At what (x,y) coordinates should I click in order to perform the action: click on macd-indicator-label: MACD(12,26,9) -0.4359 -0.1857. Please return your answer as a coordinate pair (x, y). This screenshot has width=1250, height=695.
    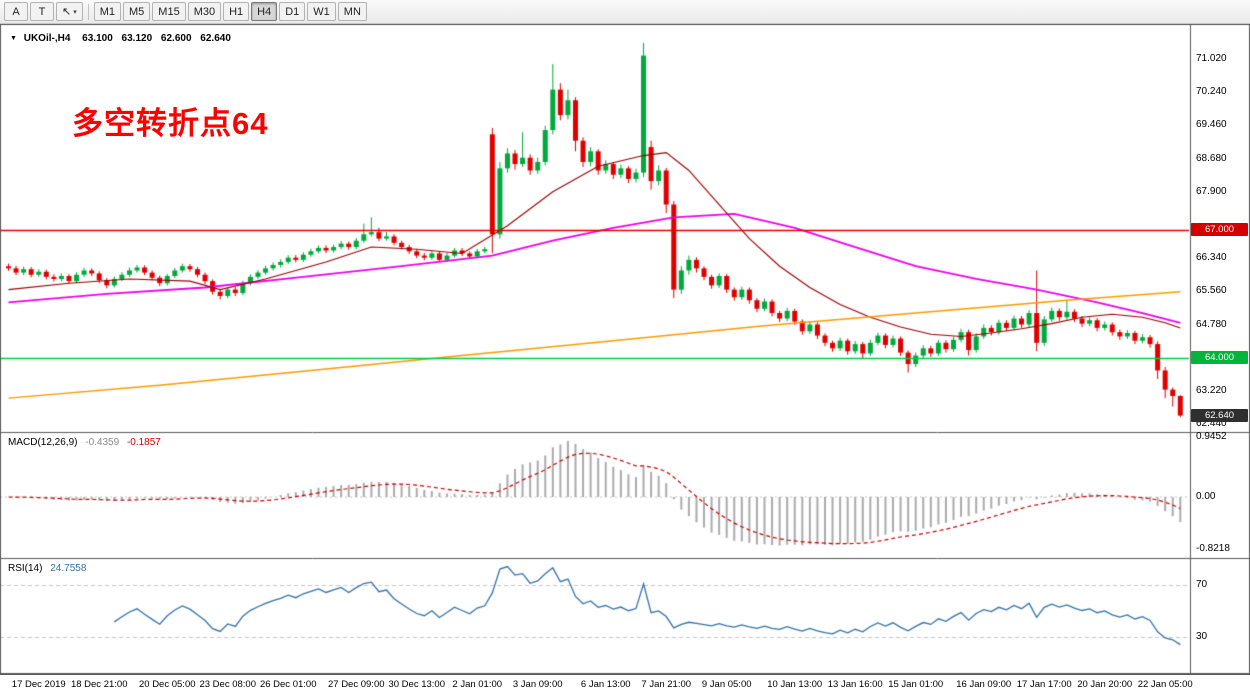
    Looking at the image, I should click on (84, 442).